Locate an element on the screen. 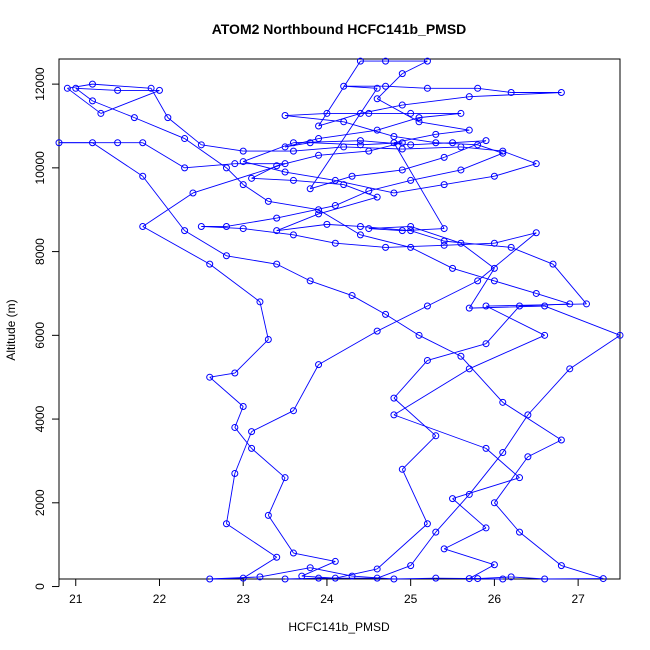 The image size is (650, 650). x-tick-label: 27 is located at coordinates (578, 599).